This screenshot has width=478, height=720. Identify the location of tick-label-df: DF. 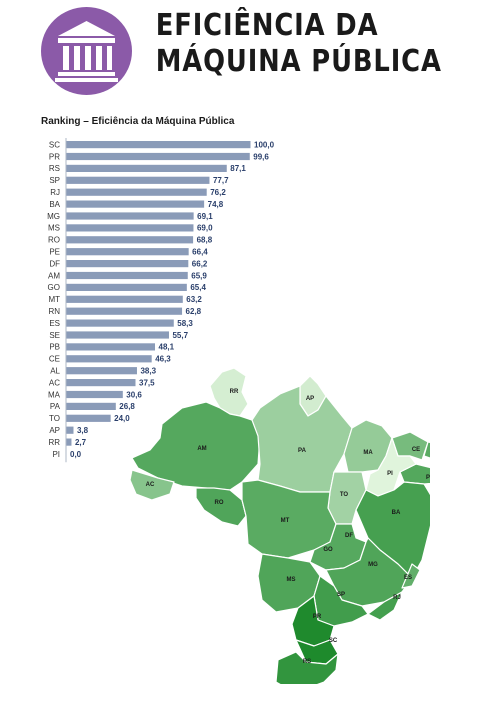
(54, 263).